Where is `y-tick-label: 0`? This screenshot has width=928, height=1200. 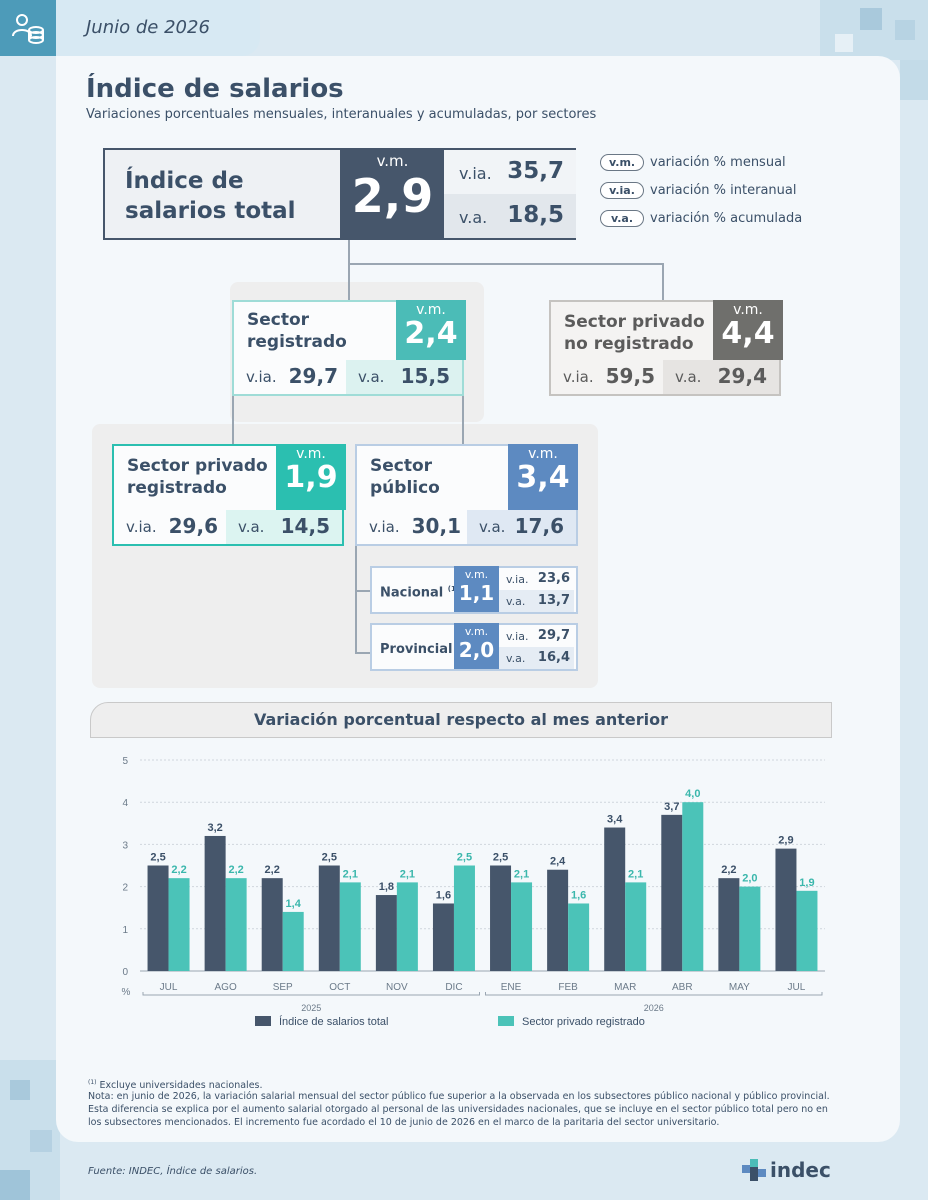
y-tick-label: 0 is located at coordinates (125, 972).